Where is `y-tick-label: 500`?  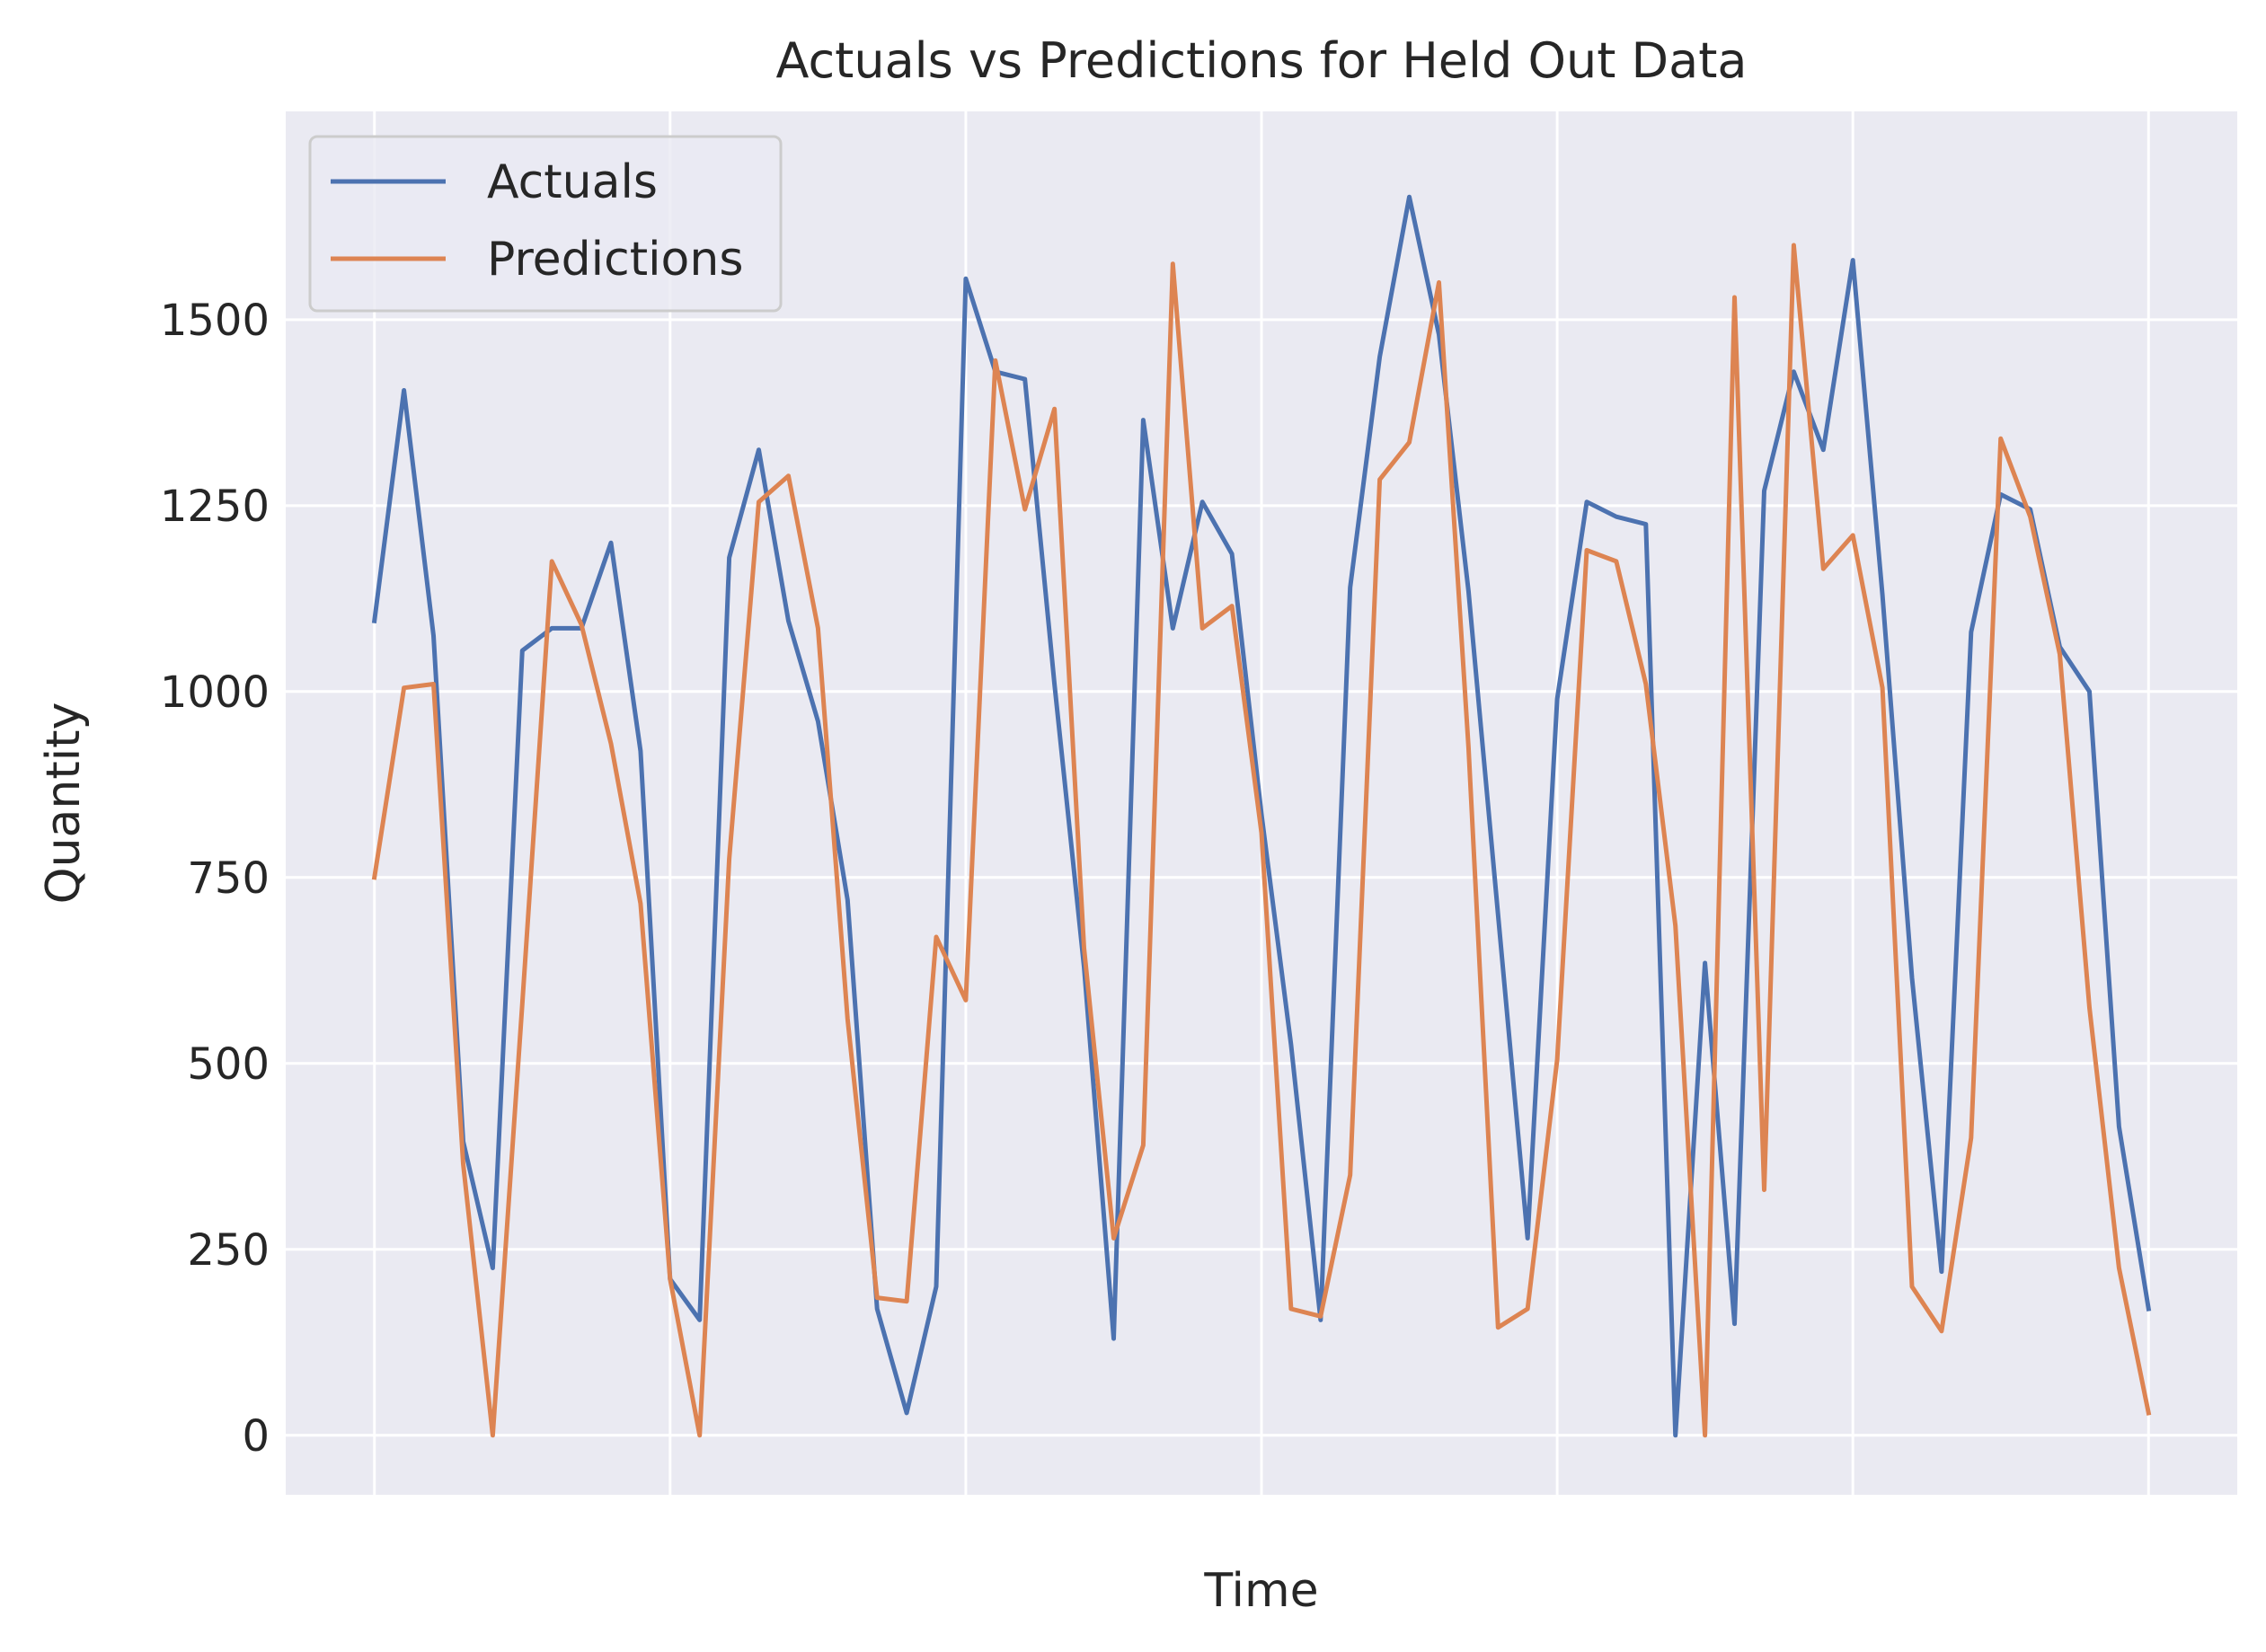 y-tick-label: 500 is located at coordinates (228, 1064).